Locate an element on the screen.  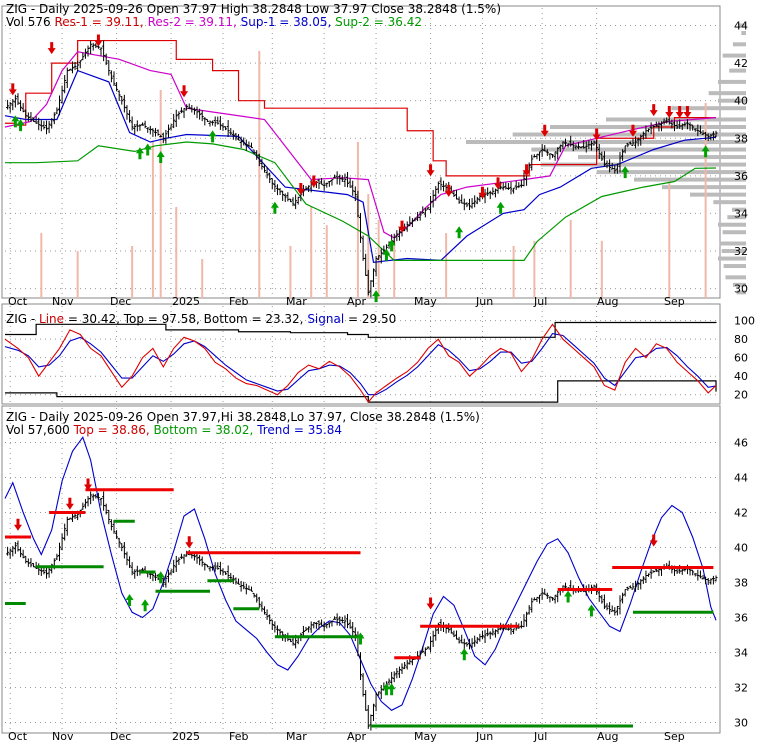
sup2-line is located at coordinates (361, 201).